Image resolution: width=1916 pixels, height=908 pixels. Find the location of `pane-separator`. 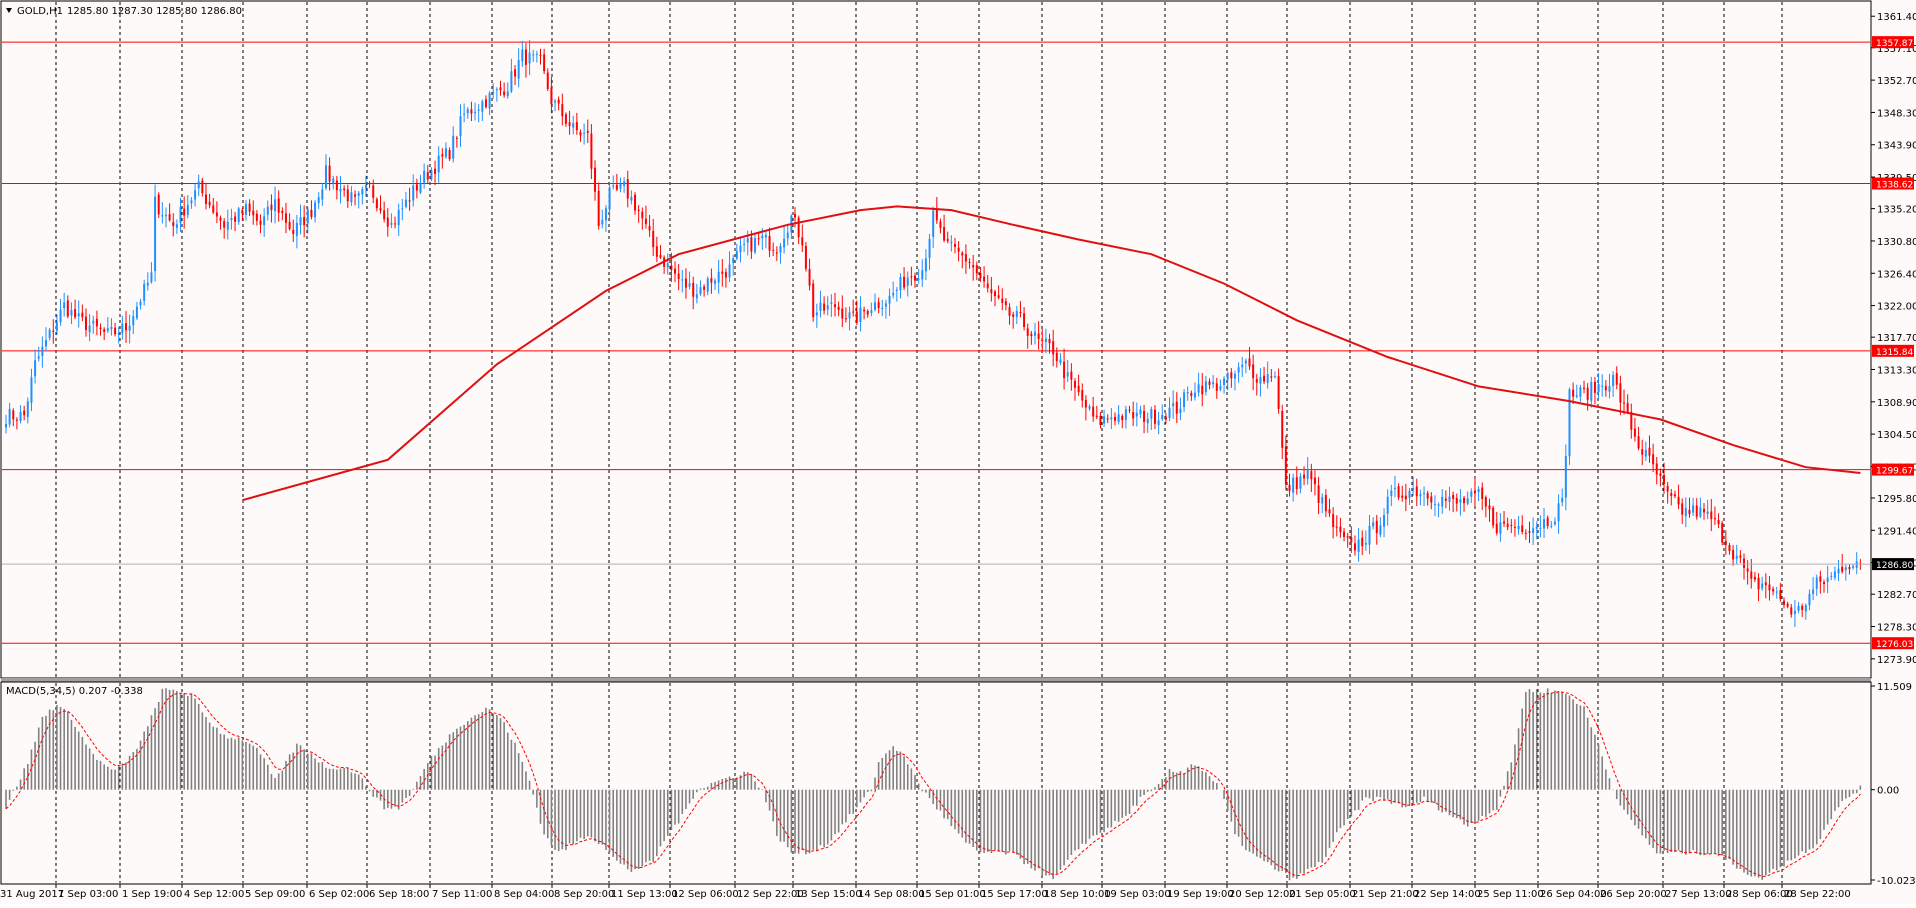

pane-separator is located at coordinates (936, 680).